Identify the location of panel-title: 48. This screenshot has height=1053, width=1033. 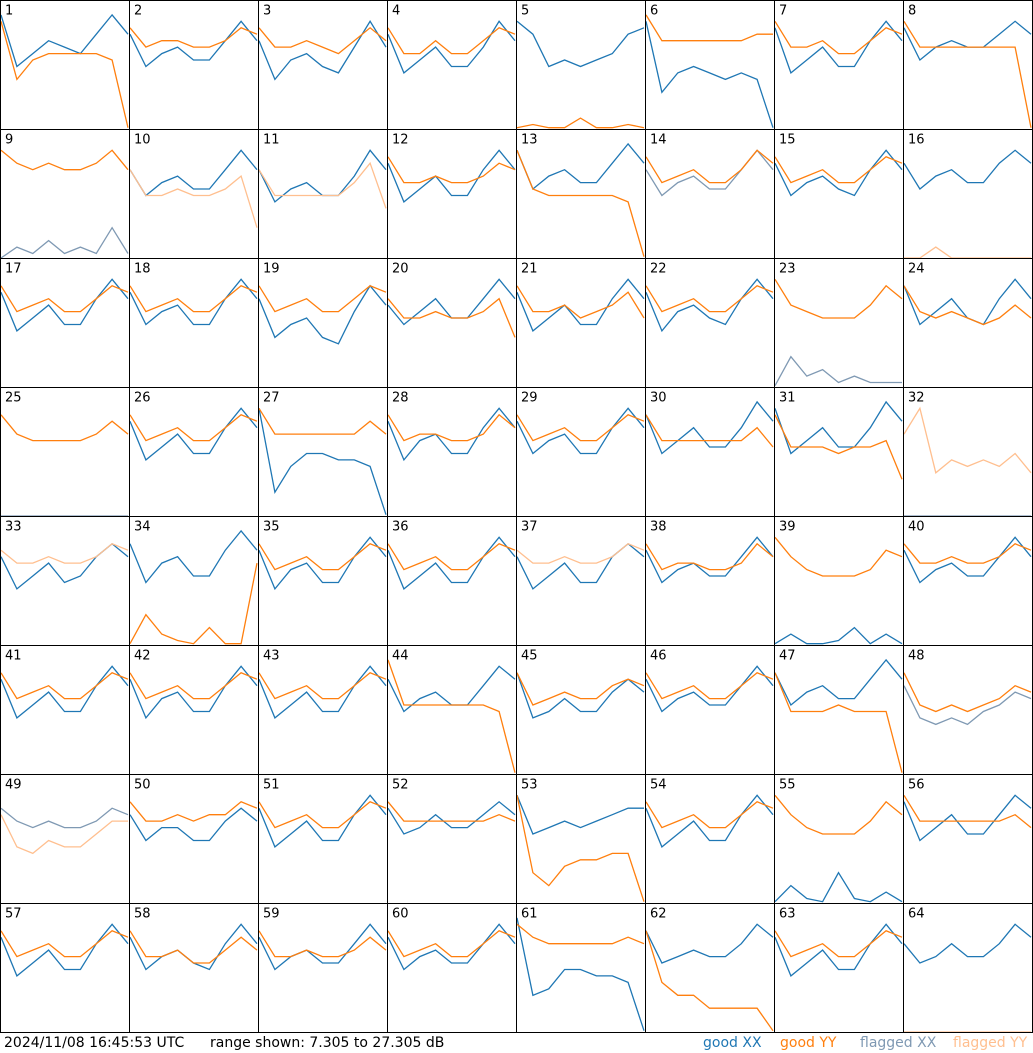
(916, 656).